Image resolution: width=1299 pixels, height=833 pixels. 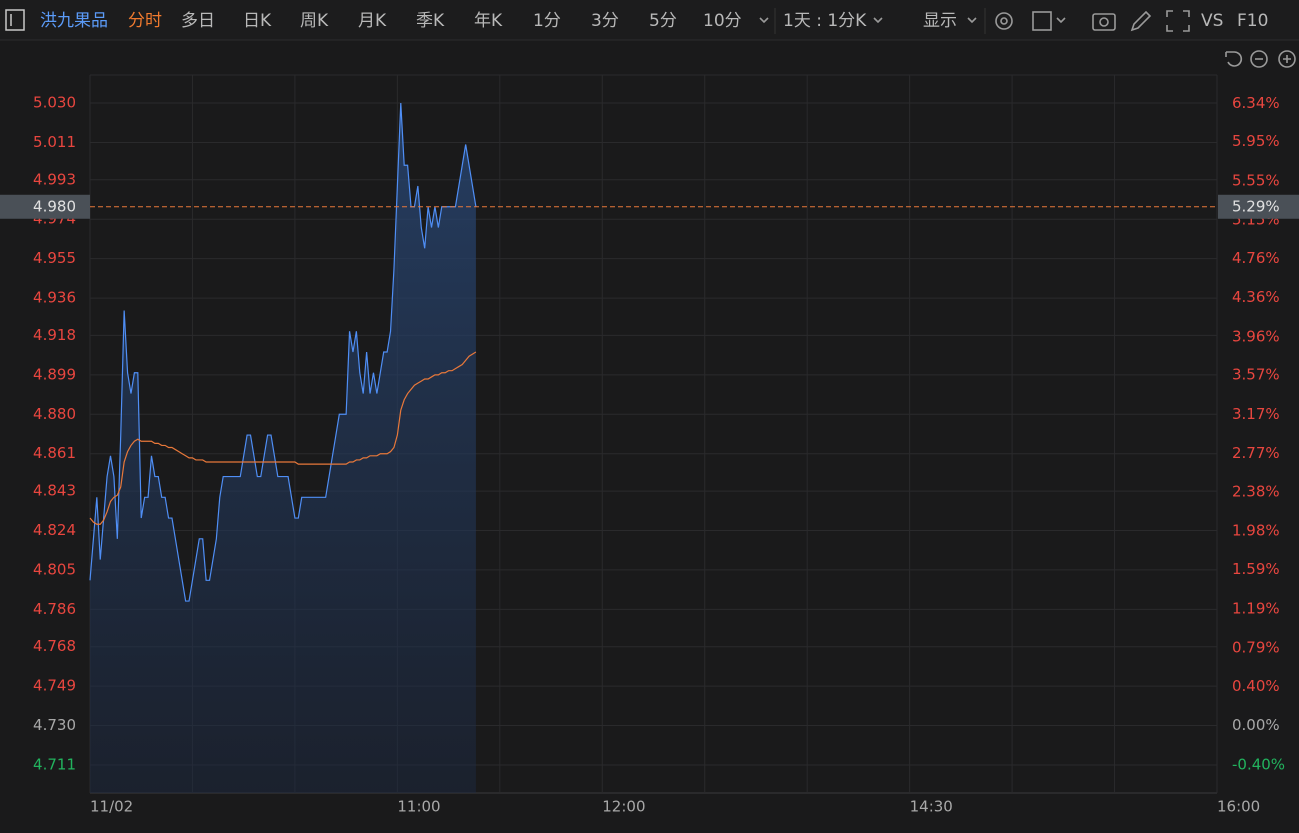 I want to click on y2-tick-label: 1.98%, so click(x=1256, y=531).